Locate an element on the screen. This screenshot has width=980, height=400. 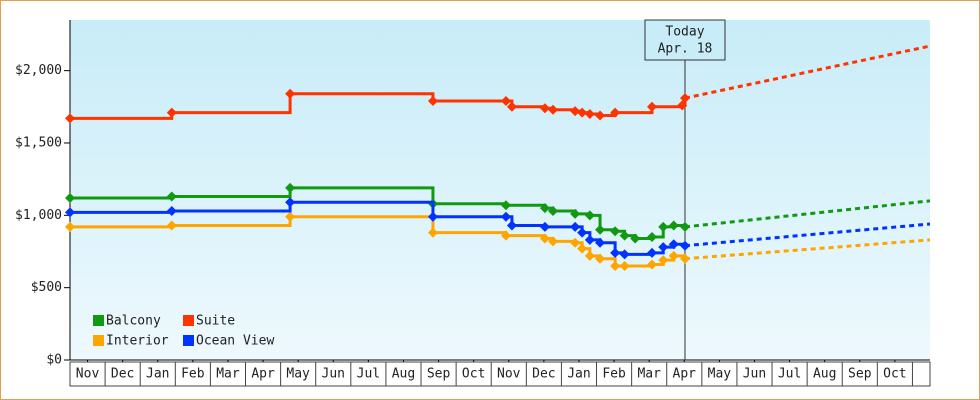
legend-label: Ocean View is located at coordinates (235, 341).